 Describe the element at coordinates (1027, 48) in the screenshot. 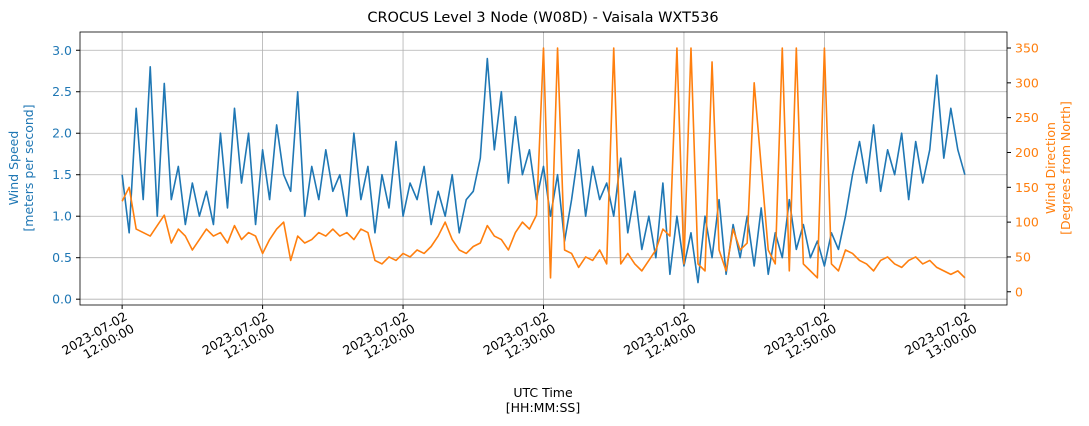

I see `y2-tick-label: 350` at that location.